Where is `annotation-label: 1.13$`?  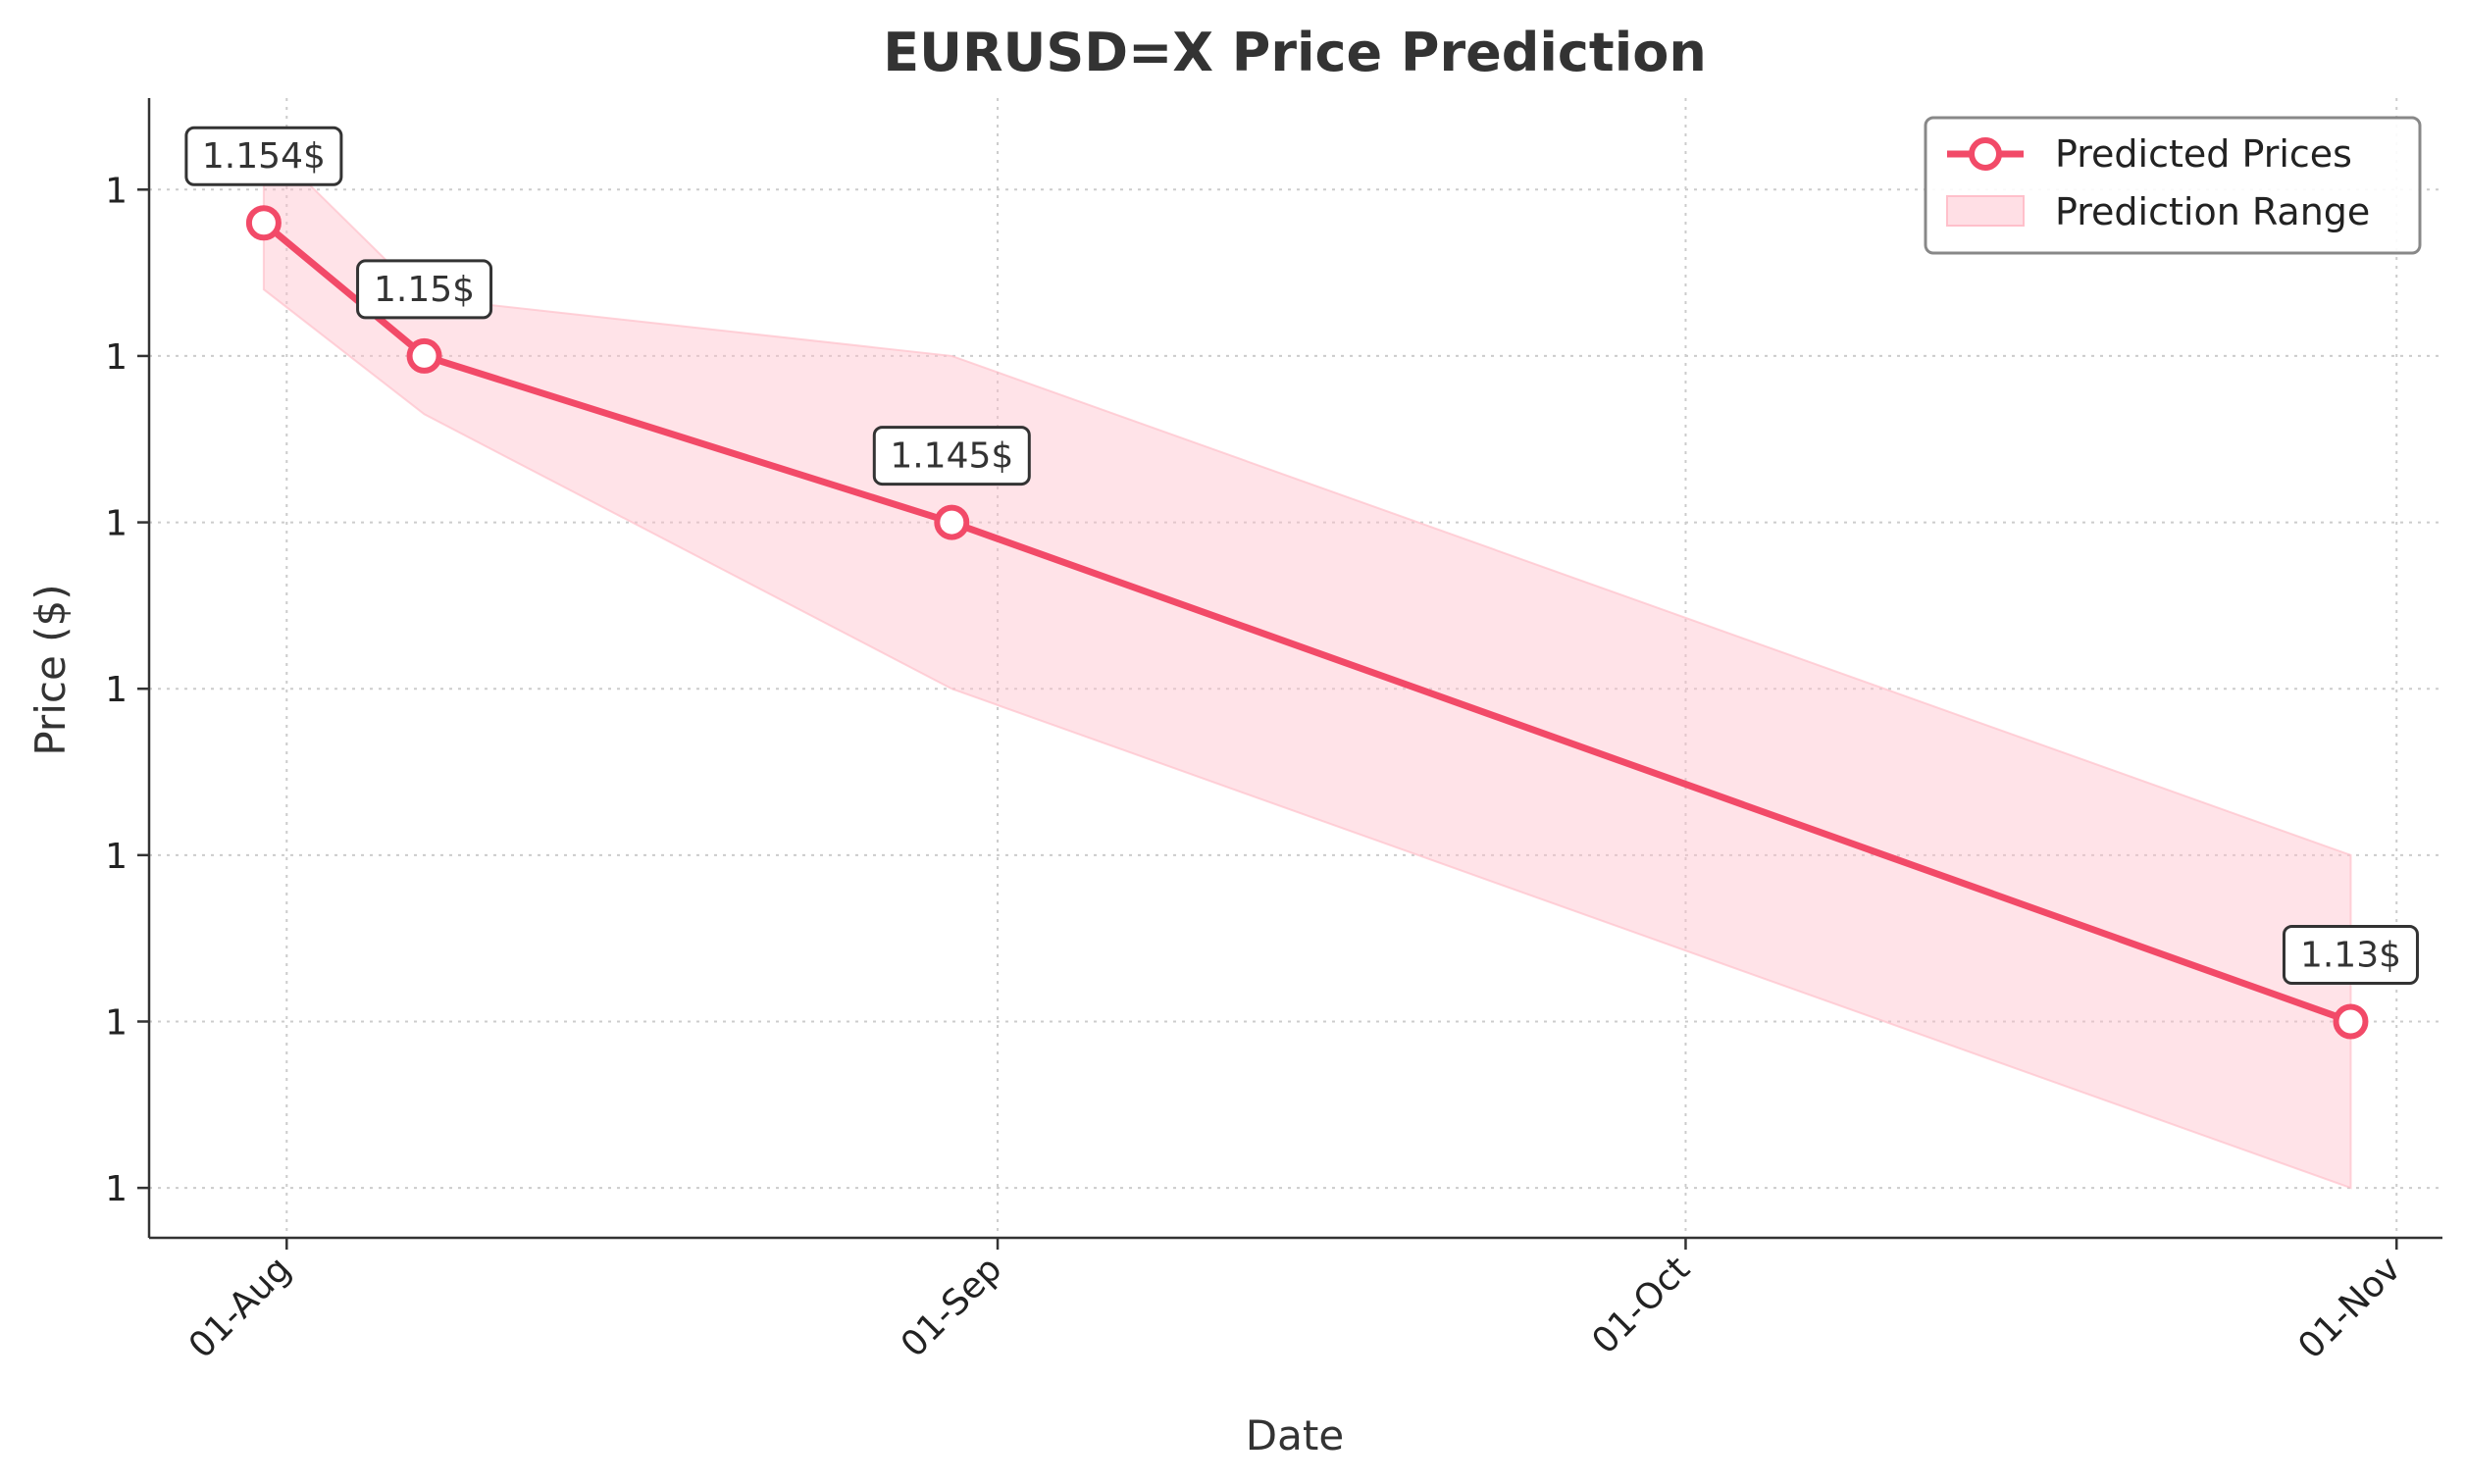 annotation-label: 1.13$ is located at coordinates (2350, 955).